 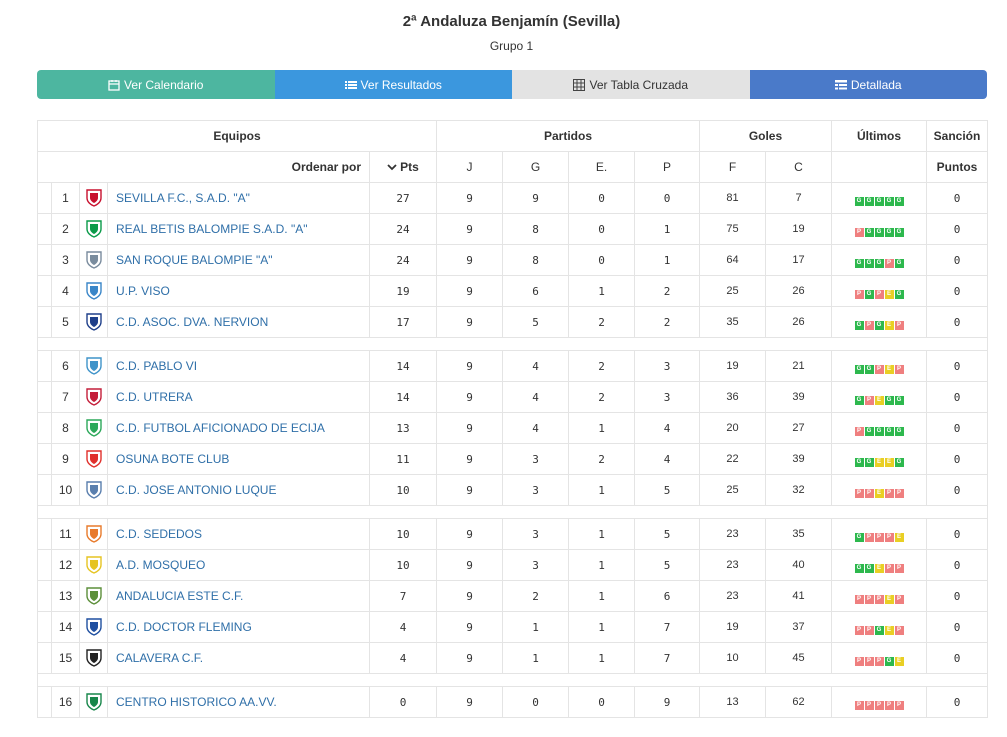 What do you see at coordinates (194, 260) in the screenshot?
I see `team-link: SAN ROQUE BALOMPIE "A"` at bounding box center [194, 260].